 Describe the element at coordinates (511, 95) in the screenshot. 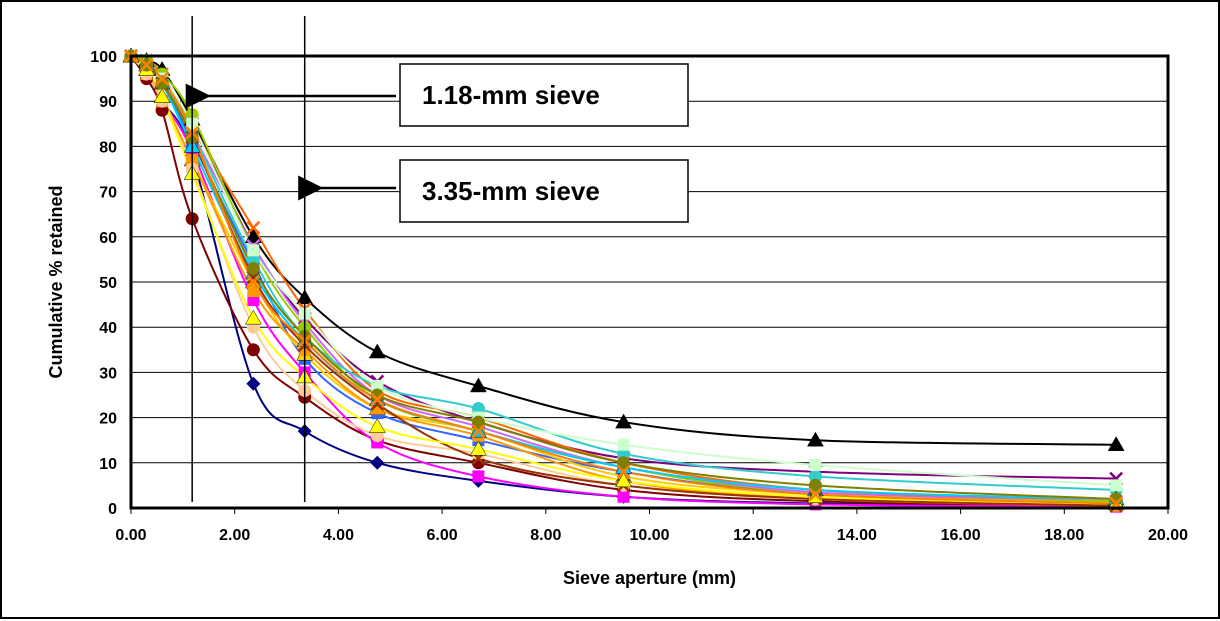

I see `annotation-label: 1.18-mm sieve` at that location.